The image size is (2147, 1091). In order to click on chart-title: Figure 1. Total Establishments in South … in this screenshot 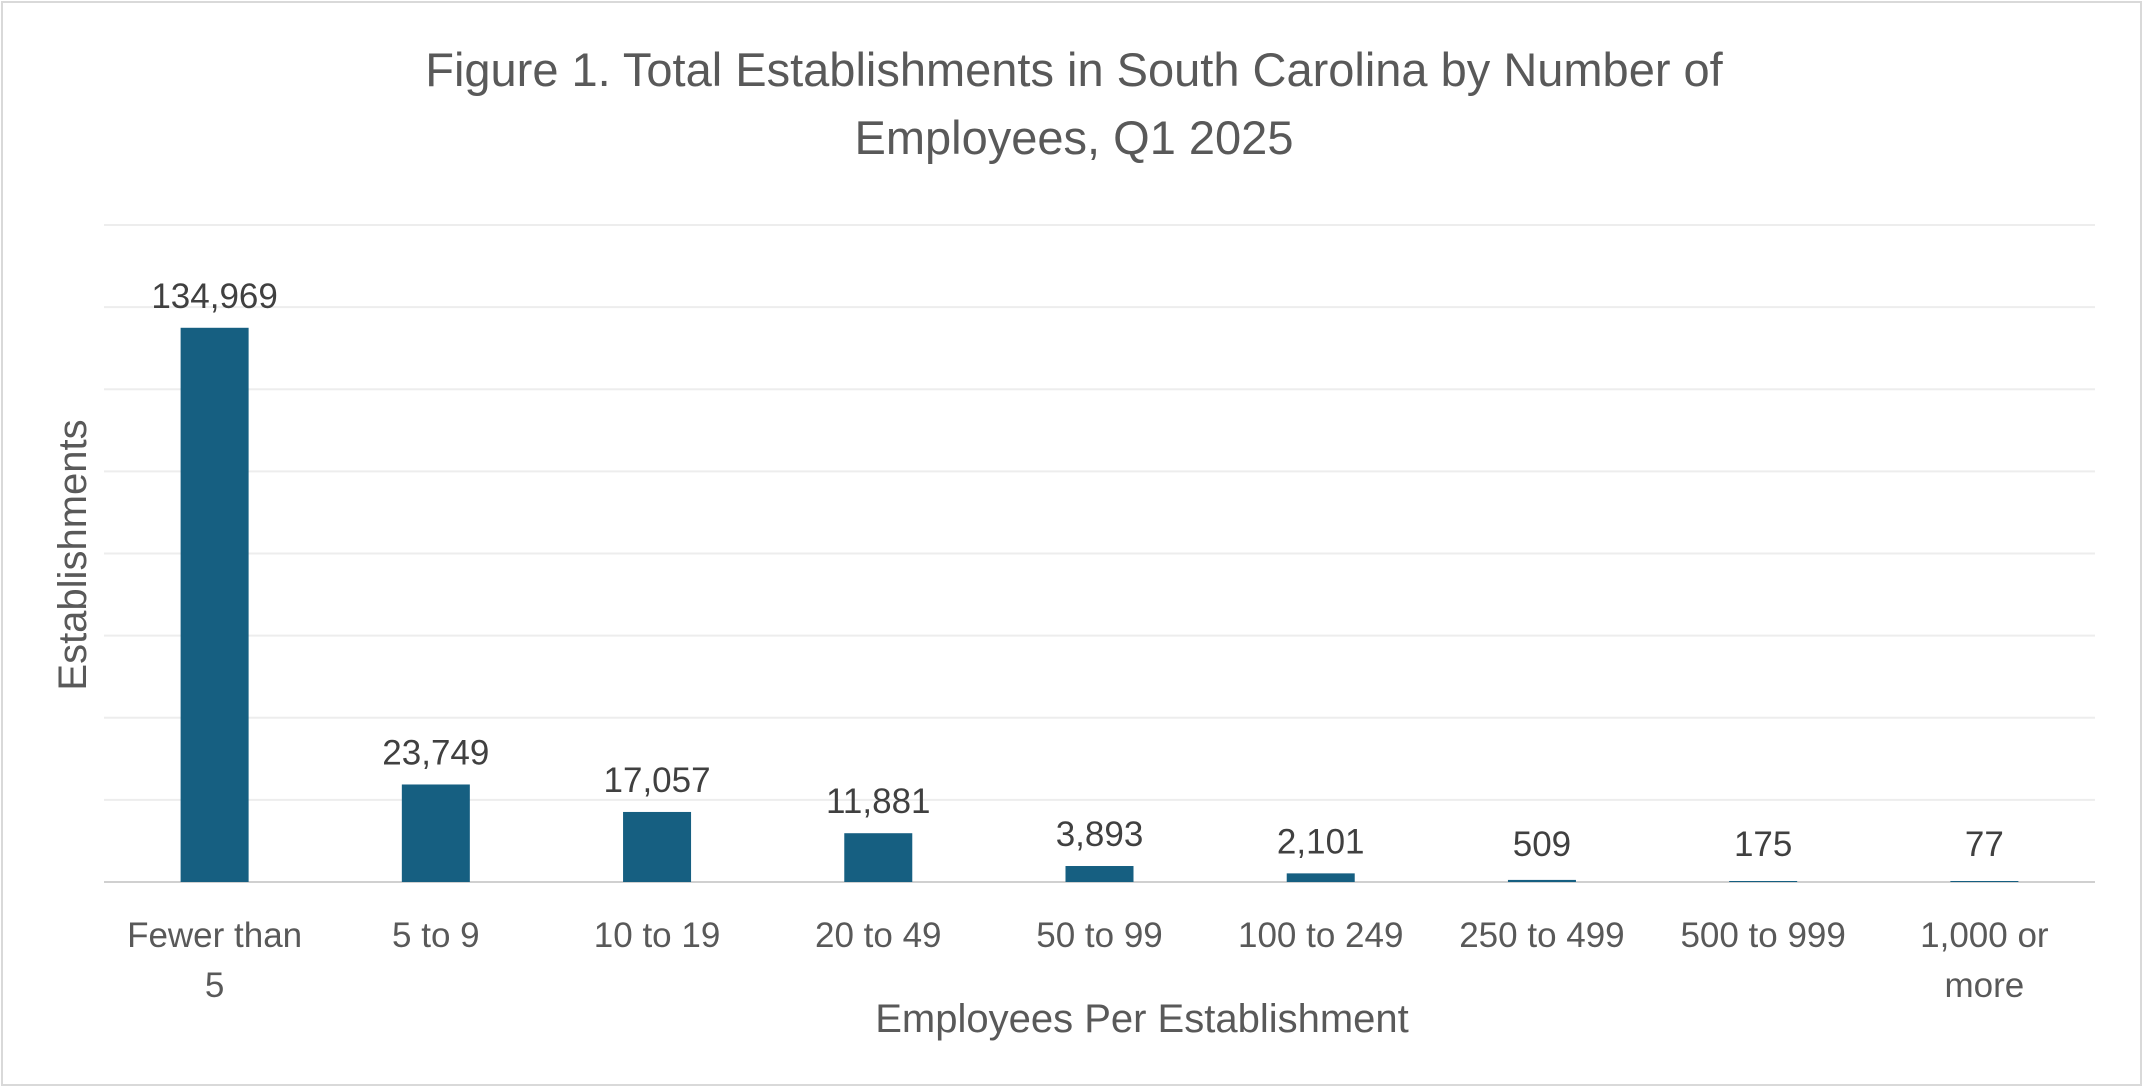, I will do `click(1074, 103)`.